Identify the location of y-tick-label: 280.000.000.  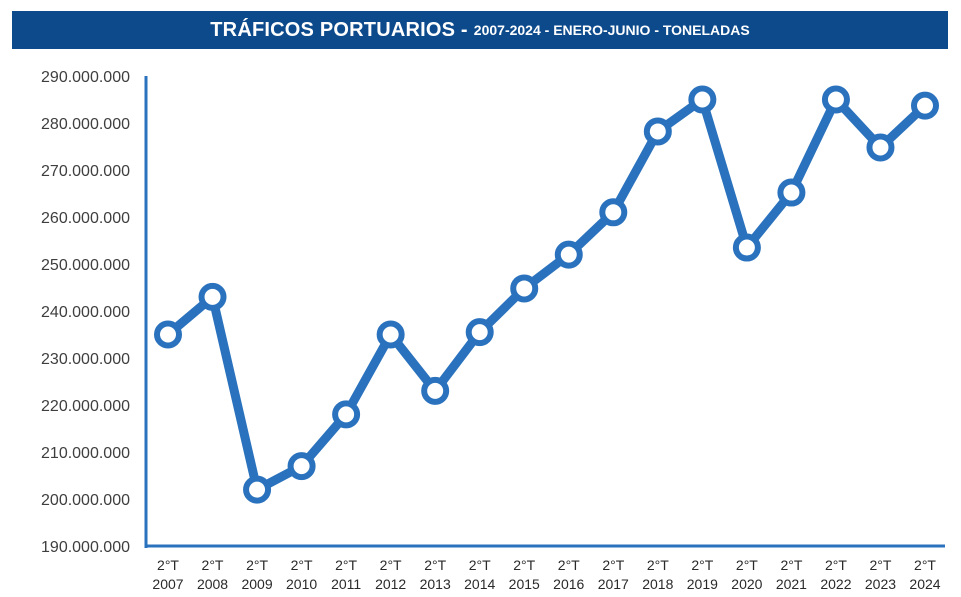
(85, 124).